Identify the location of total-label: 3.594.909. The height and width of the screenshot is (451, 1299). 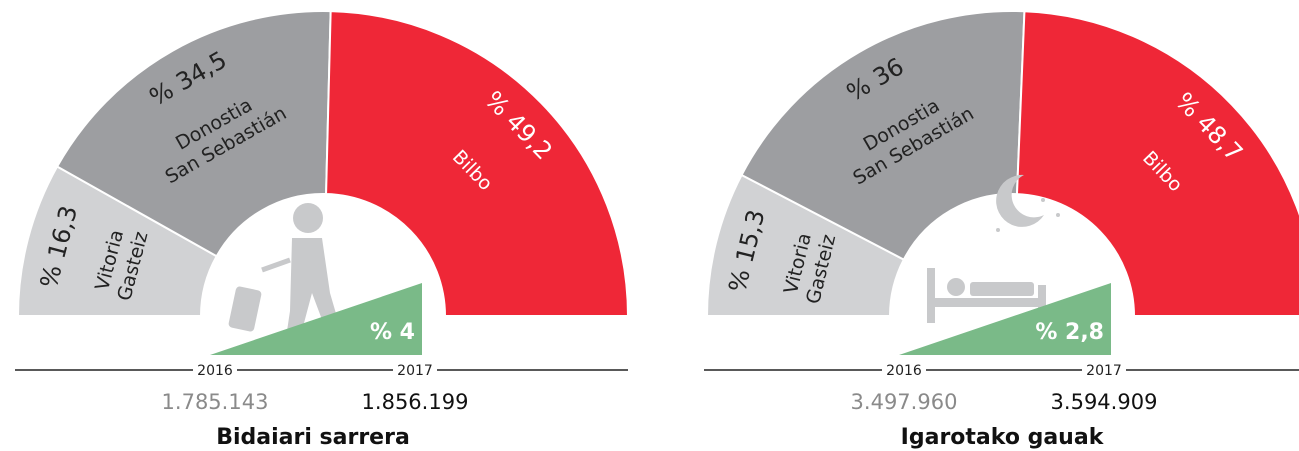
(1104, 402).